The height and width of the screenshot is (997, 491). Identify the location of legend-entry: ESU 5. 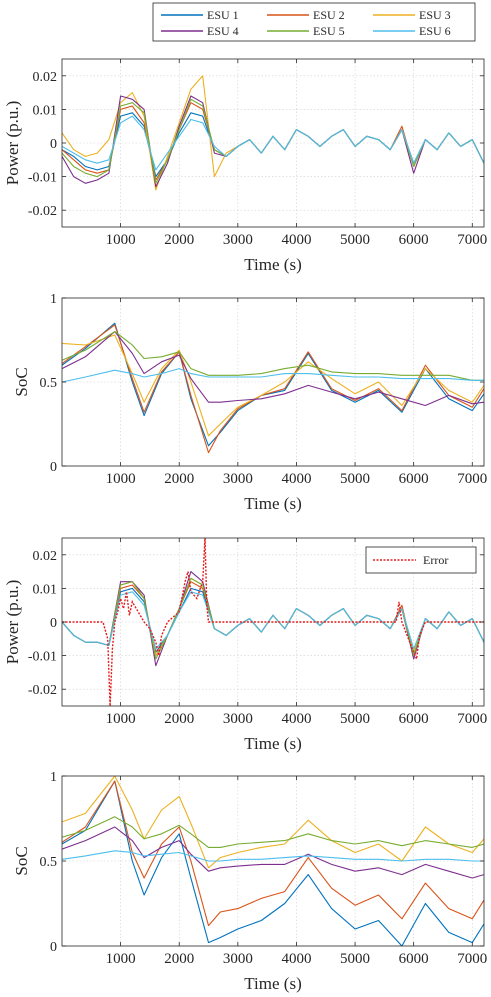
(329, 31).